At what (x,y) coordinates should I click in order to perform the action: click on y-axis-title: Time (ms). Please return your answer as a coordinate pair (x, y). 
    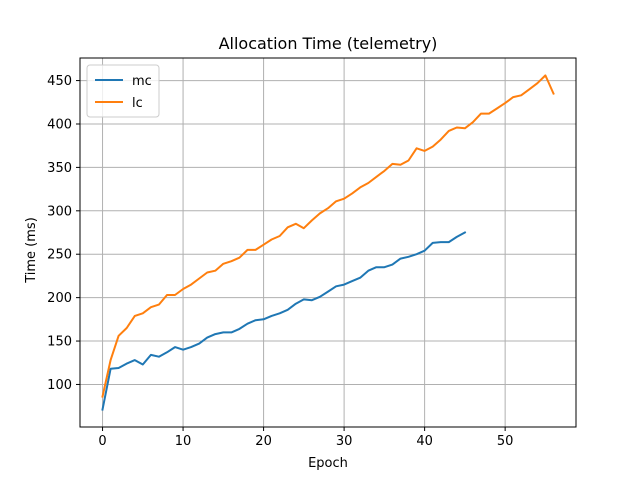
    Looking at the image, I should click on (31, 250).